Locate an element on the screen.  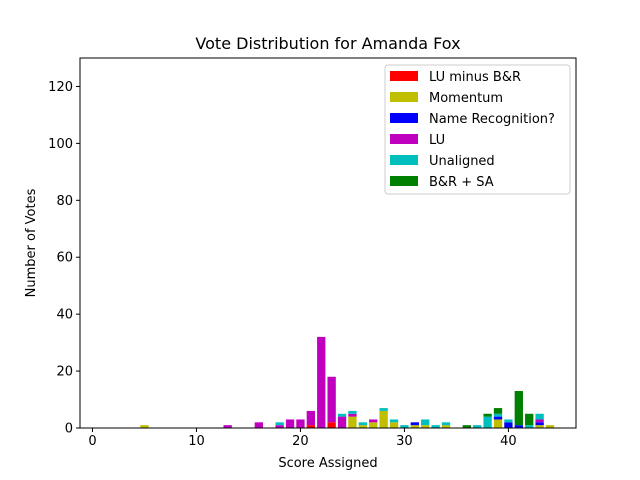
bars-layer is located at coordinates (347, 382).